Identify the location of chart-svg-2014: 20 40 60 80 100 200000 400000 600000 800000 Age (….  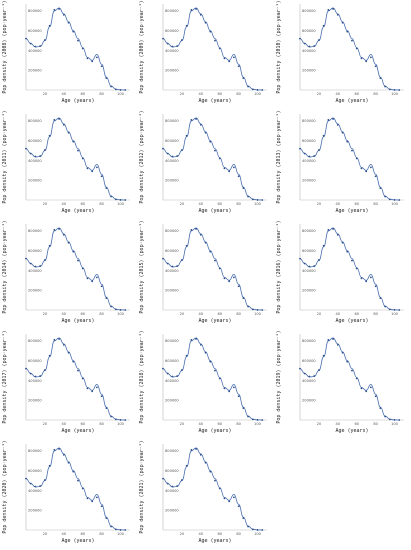
(66, 272).